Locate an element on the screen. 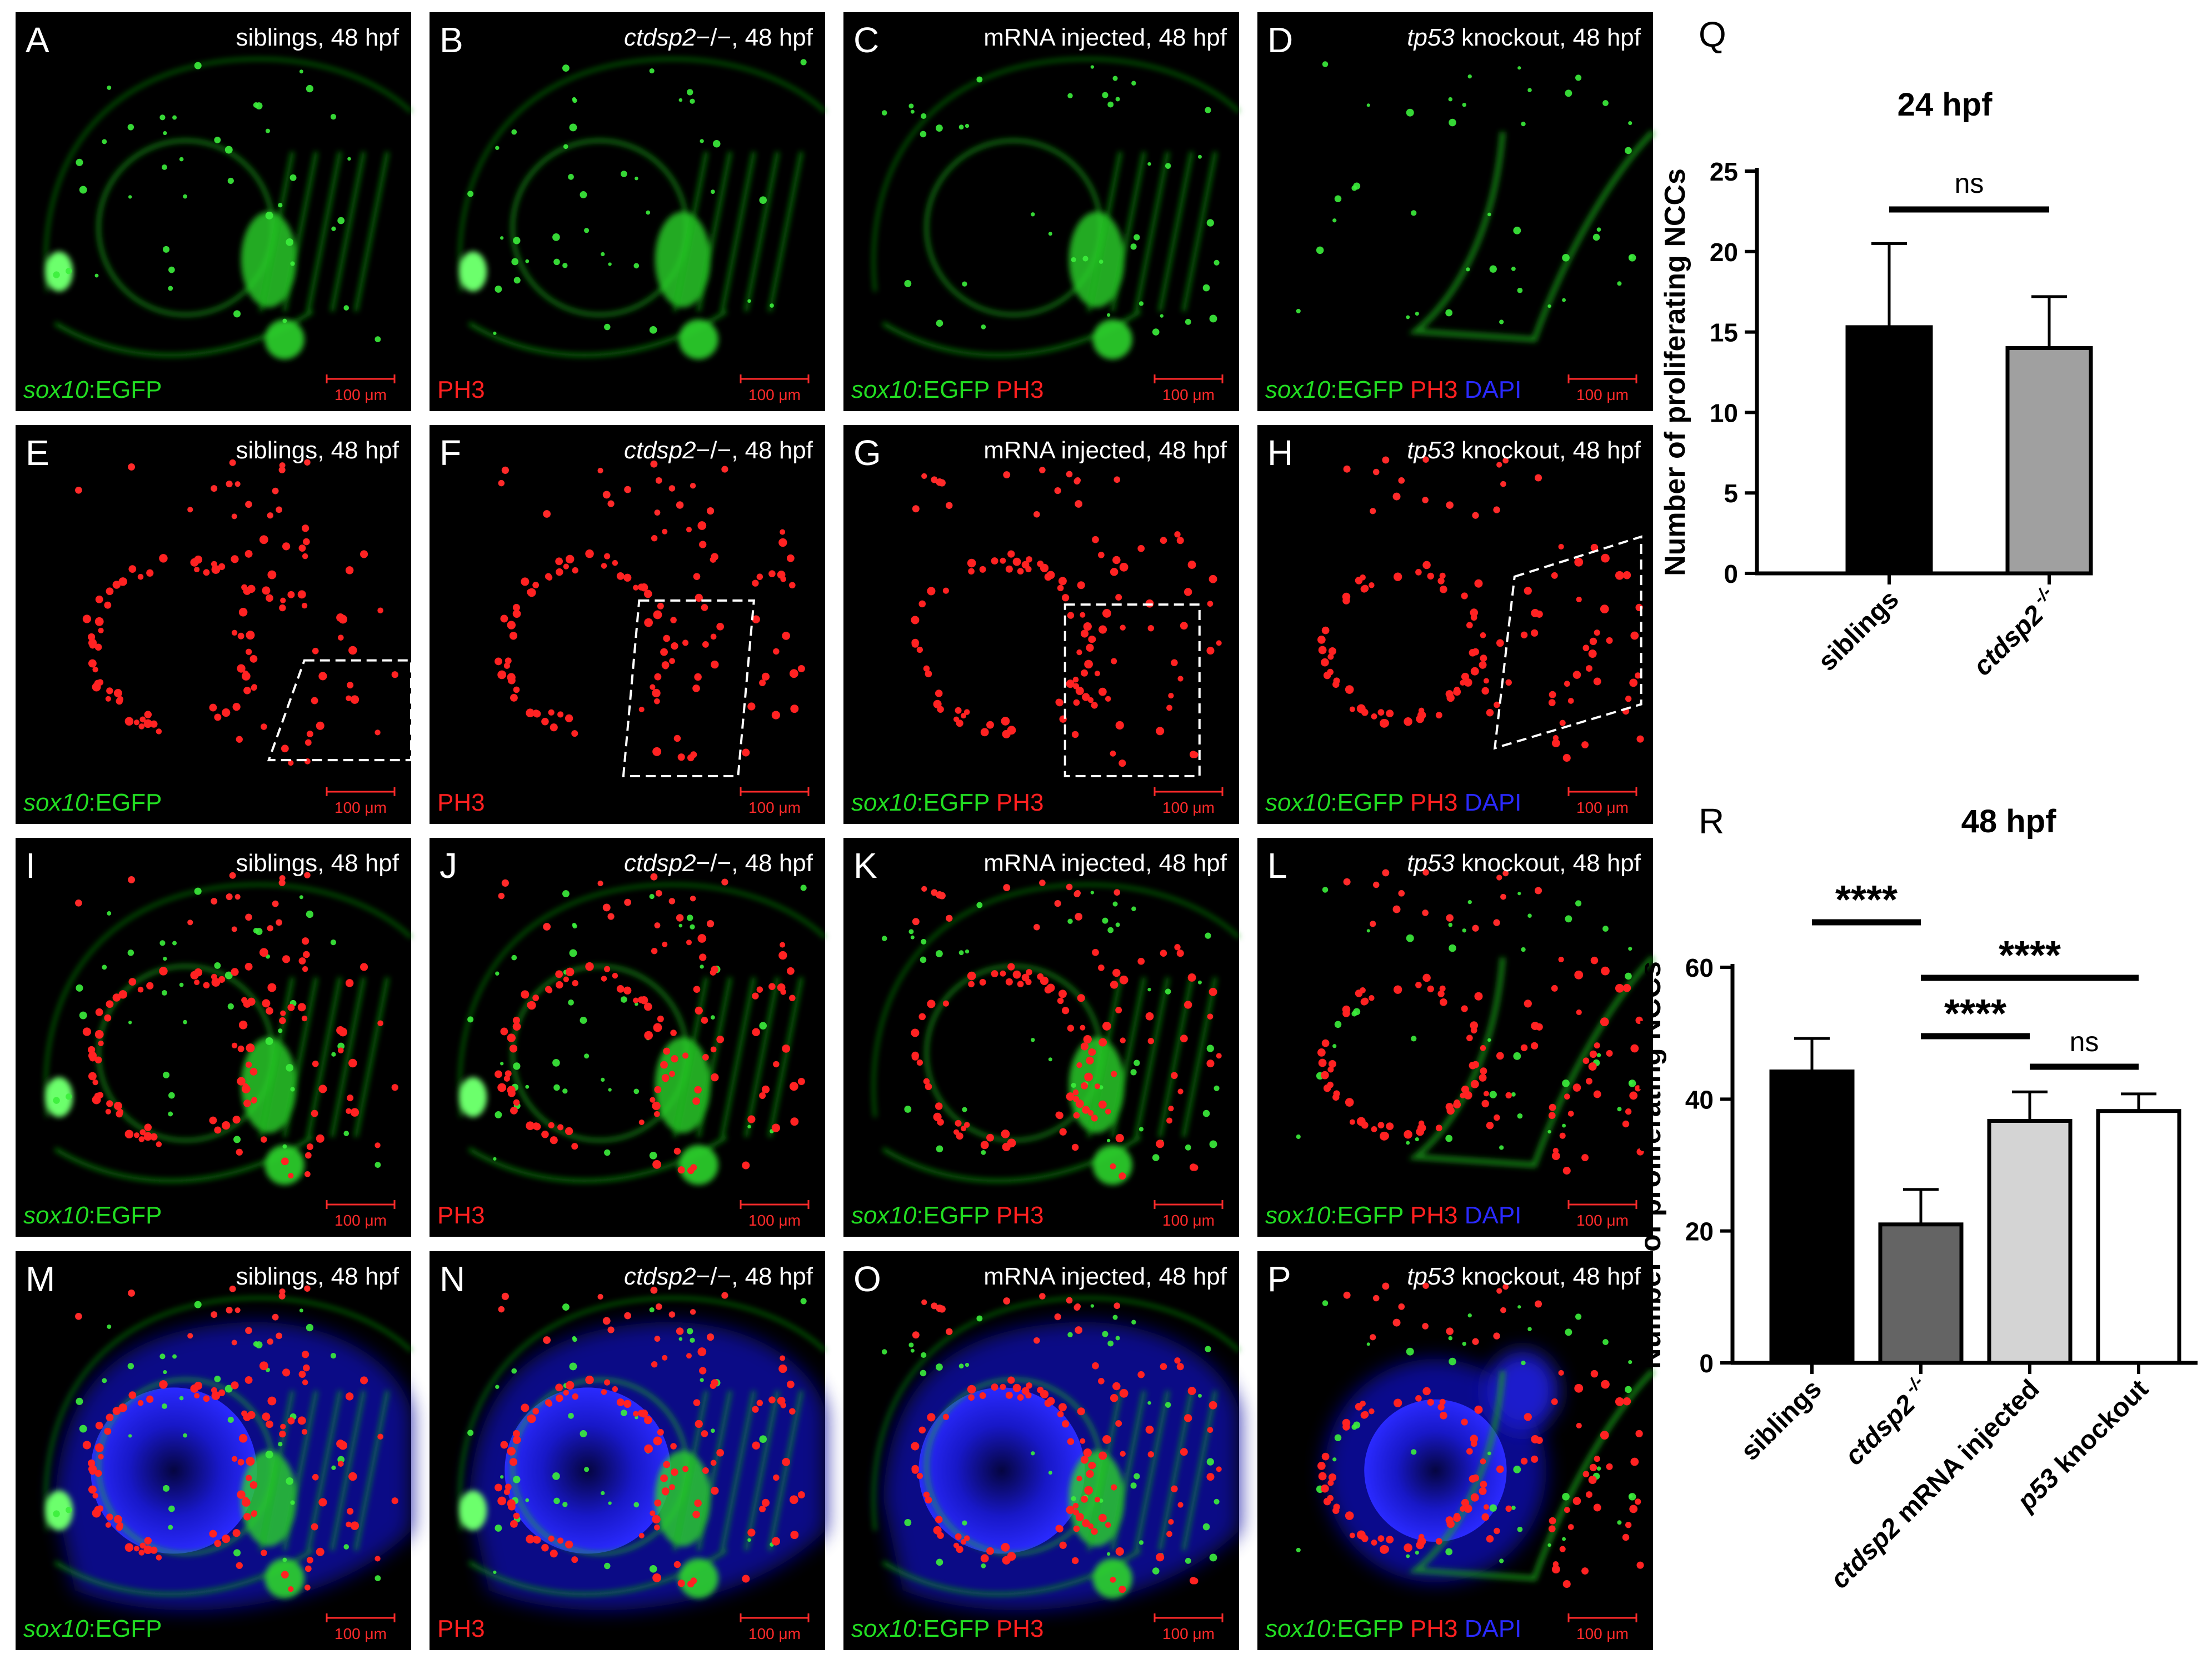 The height and width of the screenshot is (1664, 2212). y-tick-label: 40 is located at coordinates (1699, 1099).